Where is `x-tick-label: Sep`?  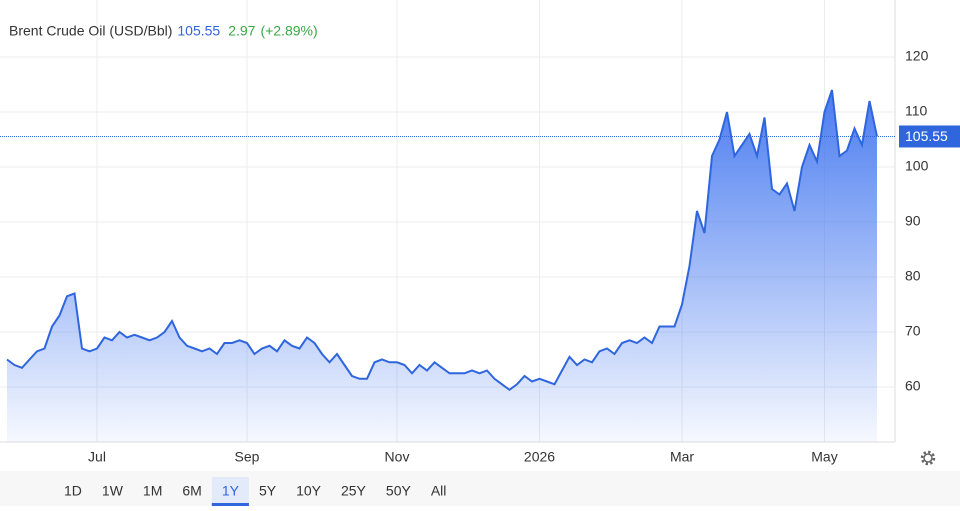
x-tick-label: Sep is located at coordinates (247, 457).